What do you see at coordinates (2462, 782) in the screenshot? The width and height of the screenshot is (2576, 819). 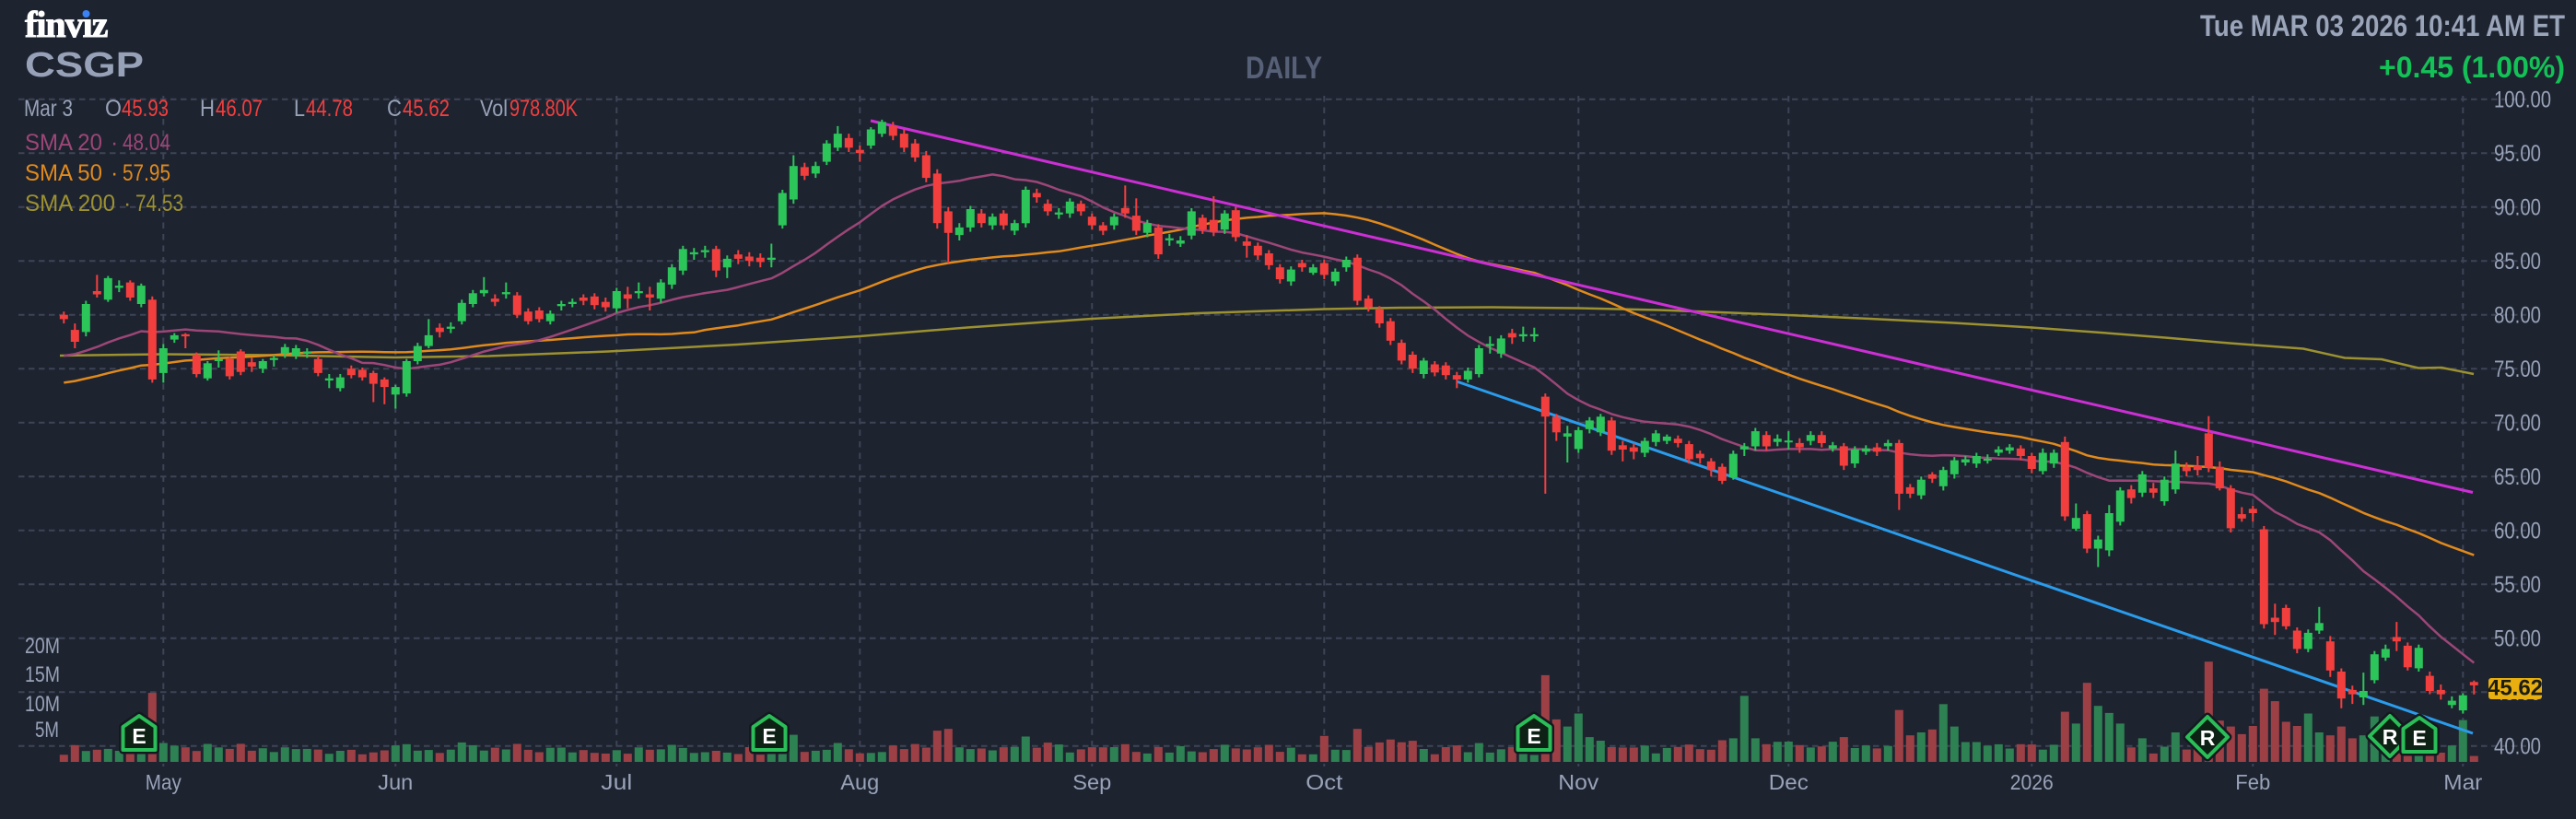 I see `svg-text: Mar` at bounding box center [2462, 782].